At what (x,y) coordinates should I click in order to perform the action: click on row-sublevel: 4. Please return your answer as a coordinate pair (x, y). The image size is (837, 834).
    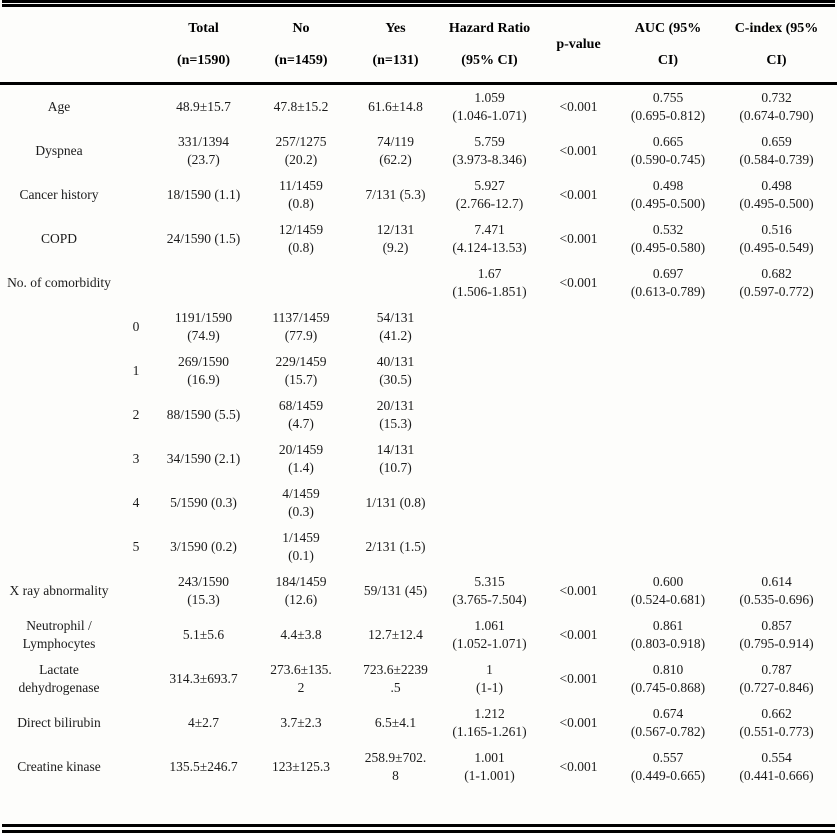
    Looking at the image, I should click on (136, 503).